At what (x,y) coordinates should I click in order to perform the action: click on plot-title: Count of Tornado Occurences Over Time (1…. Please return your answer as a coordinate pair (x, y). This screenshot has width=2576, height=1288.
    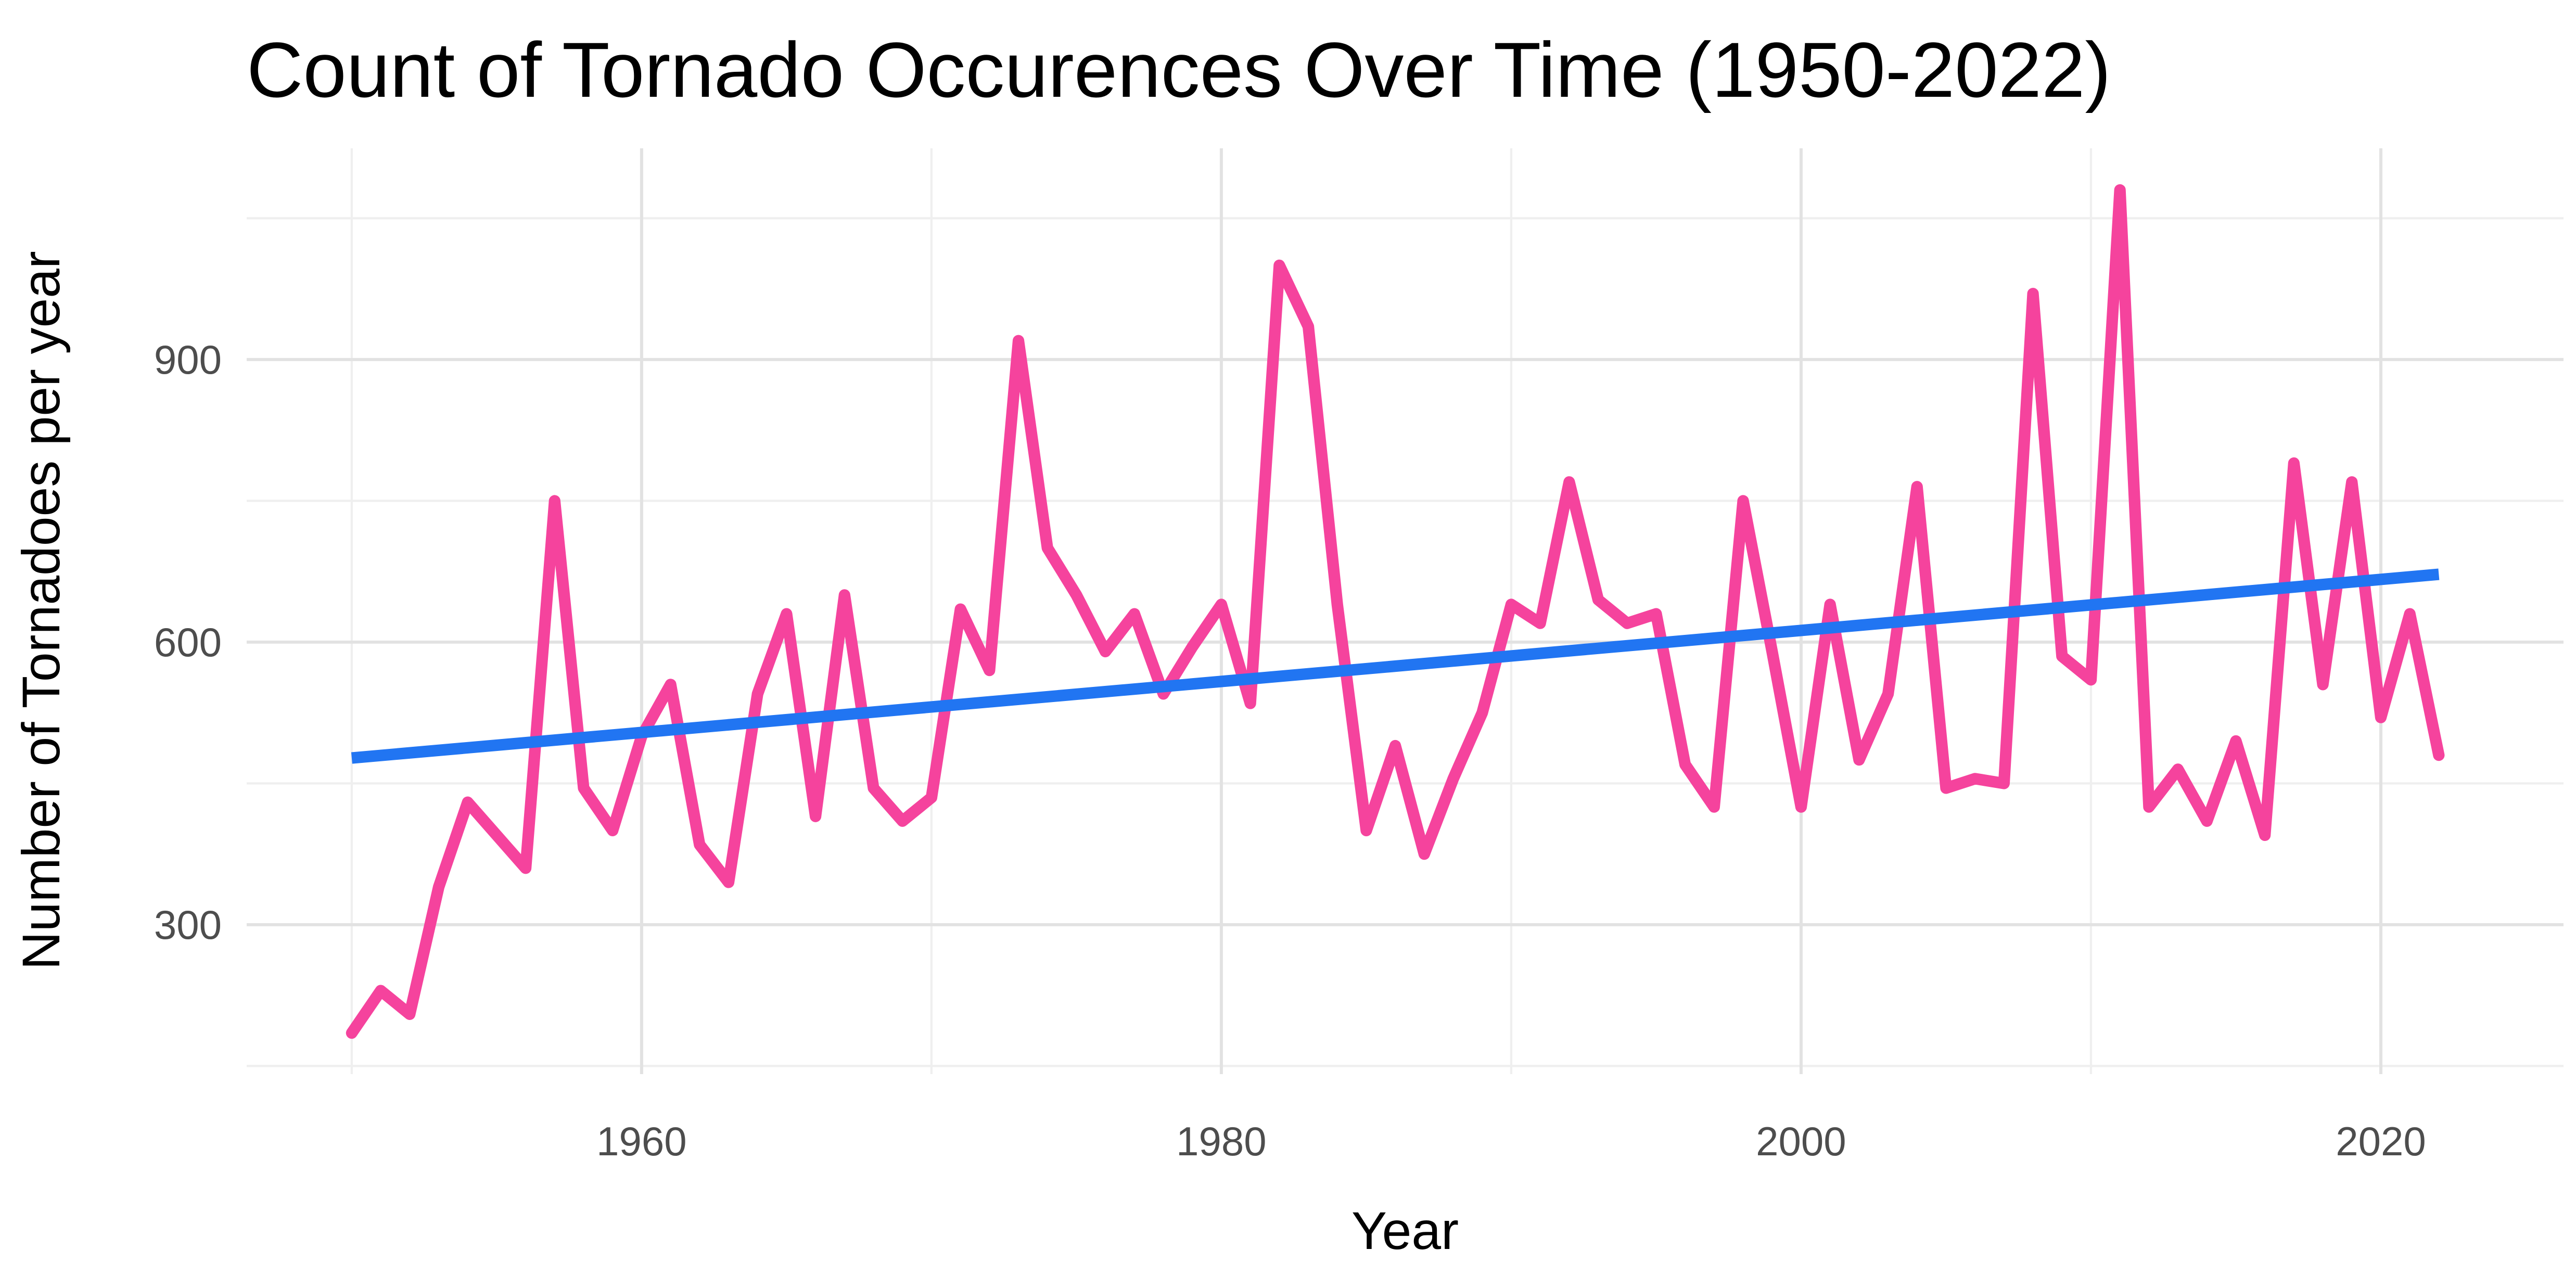
    Looking at the image, I should click on (1179, 69).